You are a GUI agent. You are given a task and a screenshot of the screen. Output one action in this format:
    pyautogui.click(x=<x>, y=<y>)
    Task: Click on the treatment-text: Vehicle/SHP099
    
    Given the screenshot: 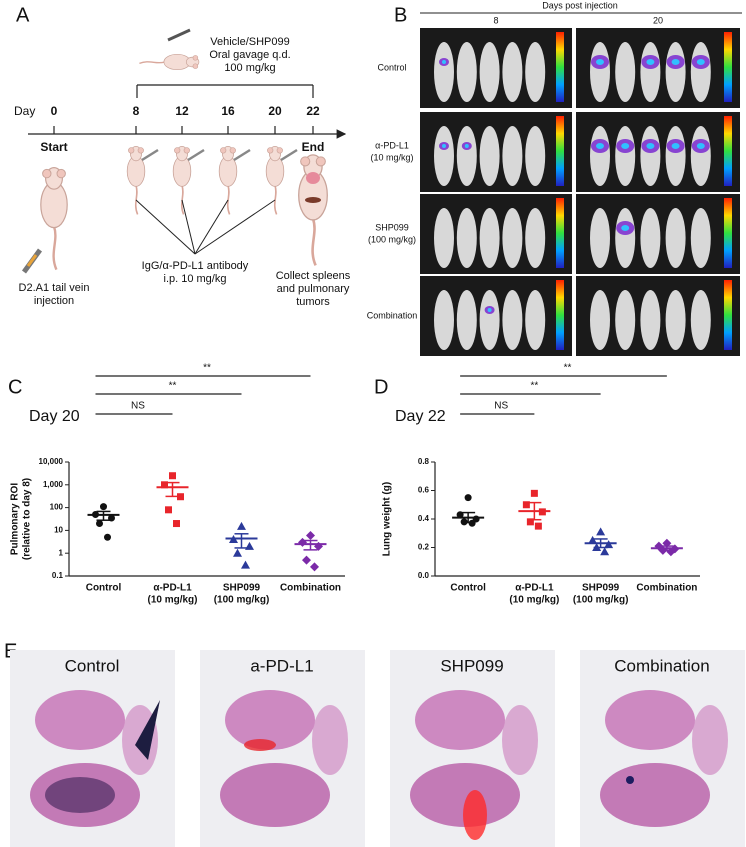 What is the action you would take?
    pyautogui.click(x=250, y=42)
    